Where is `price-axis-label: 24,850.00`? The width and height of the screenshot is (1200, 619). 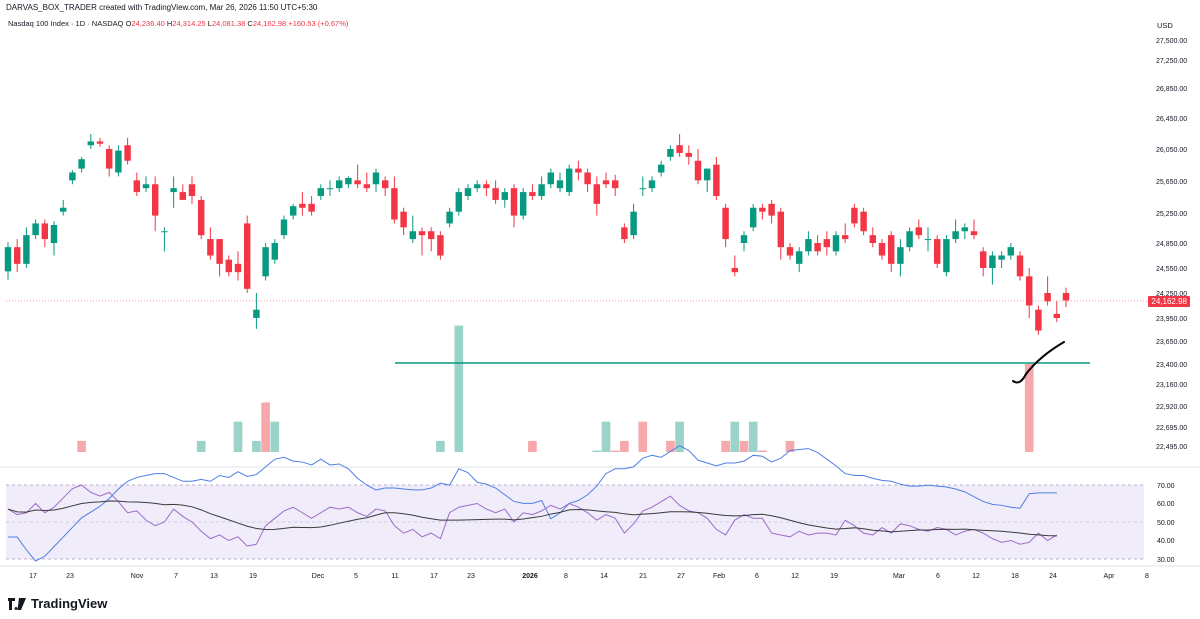 price-axis-label: 24,850.00 is located at coordinates (1171, 244).